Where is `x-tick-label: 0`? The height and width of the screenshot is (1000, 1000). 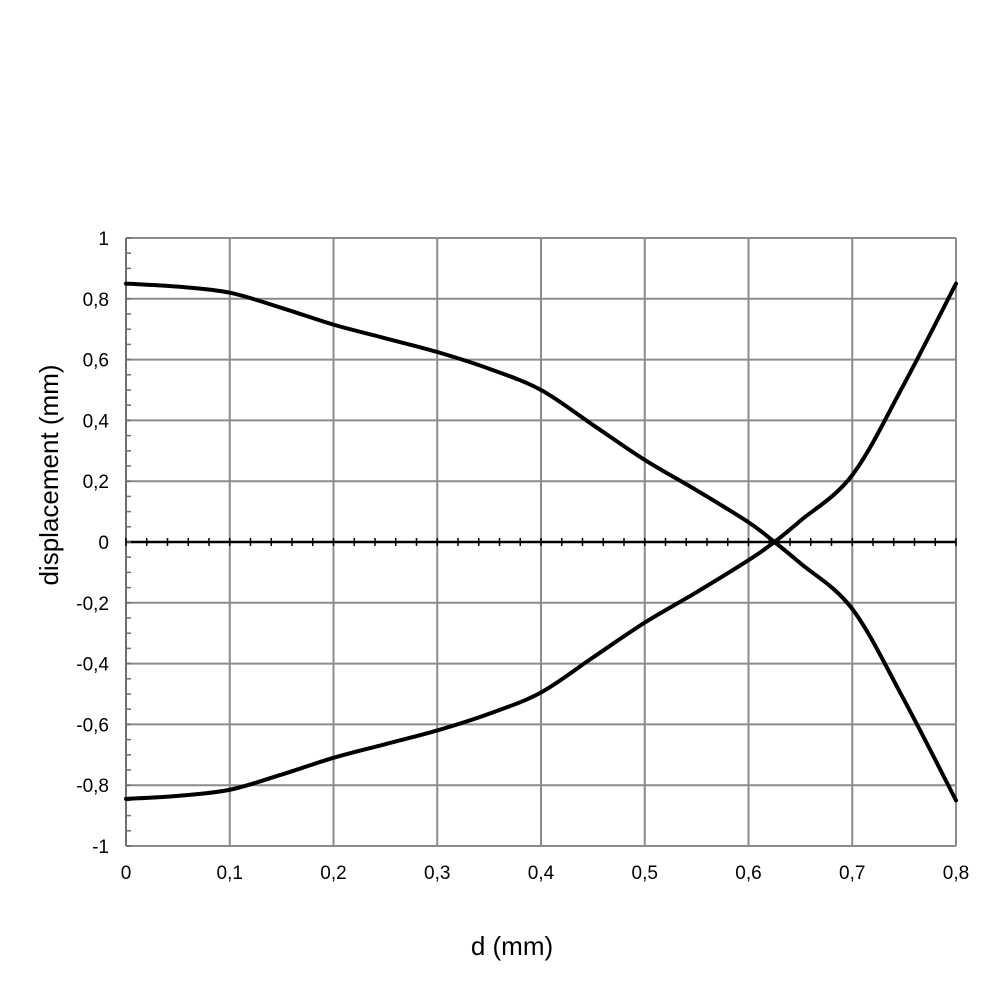
x-tick-label: 0 is located at coordinates (126, 873).